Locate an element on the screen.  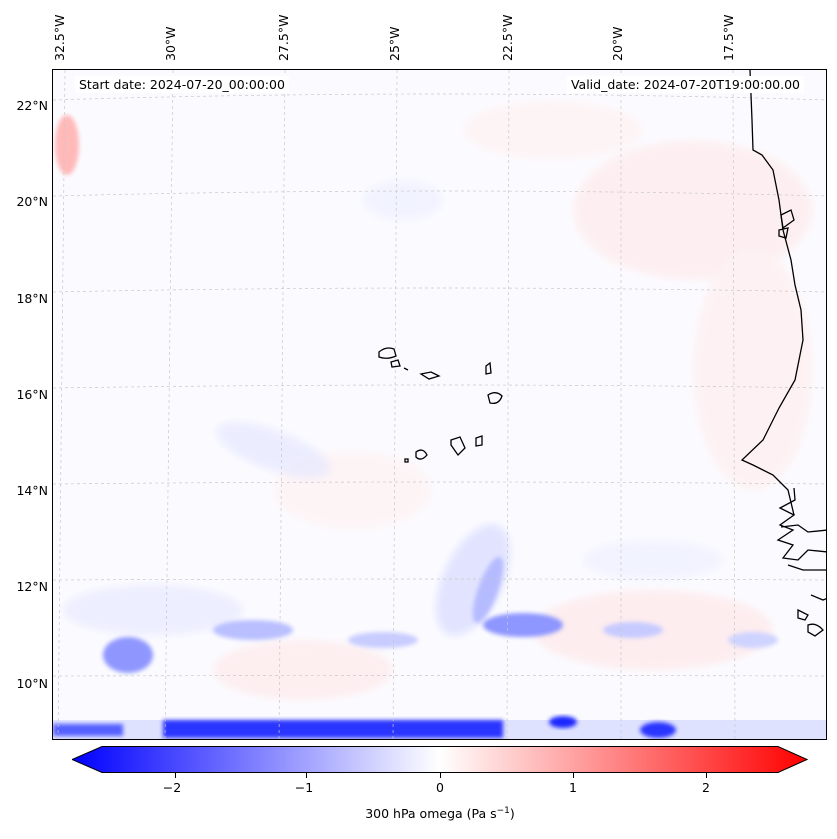
colorbar-title-suffix: ) is located at coordinates (512, 814).